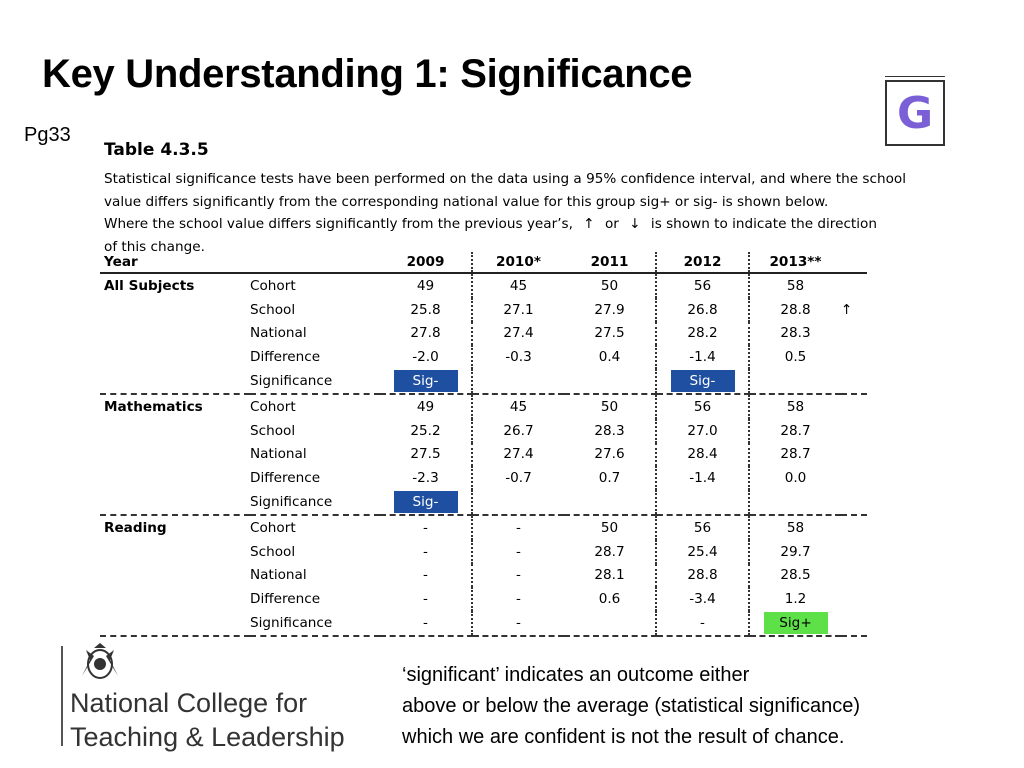  Describe the element at coordinates (795, 357) in the screenshot. I see `value-cell: 0.5` at that location.